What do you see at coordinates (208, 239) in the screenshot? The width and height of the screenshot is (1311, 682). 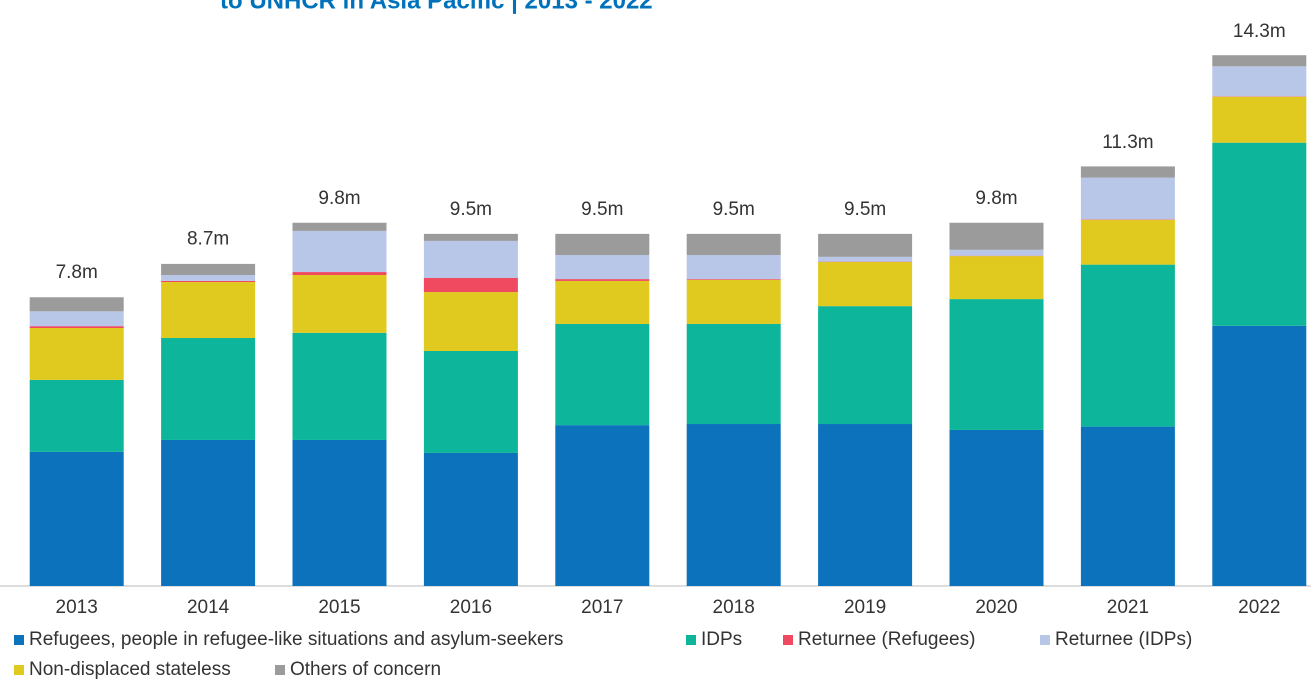 I see `total-label: 8.7m` at bounding box center [208, 239].